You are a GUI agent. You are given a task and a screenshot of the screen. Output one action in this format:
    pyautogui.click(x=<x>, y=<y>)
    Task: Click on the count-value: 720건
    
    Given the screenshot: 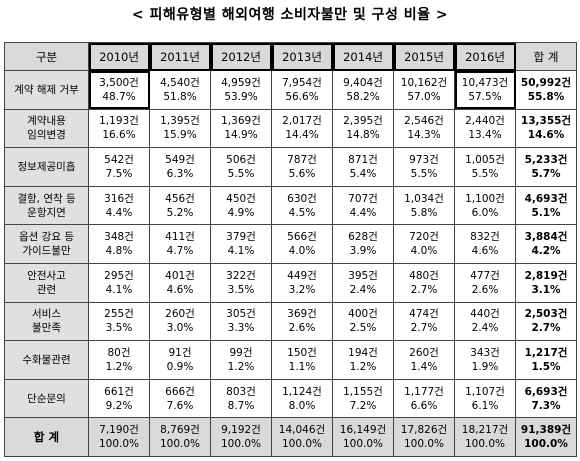 What is the action you would take?
    pyautogui.click(x=424, y=237)
    